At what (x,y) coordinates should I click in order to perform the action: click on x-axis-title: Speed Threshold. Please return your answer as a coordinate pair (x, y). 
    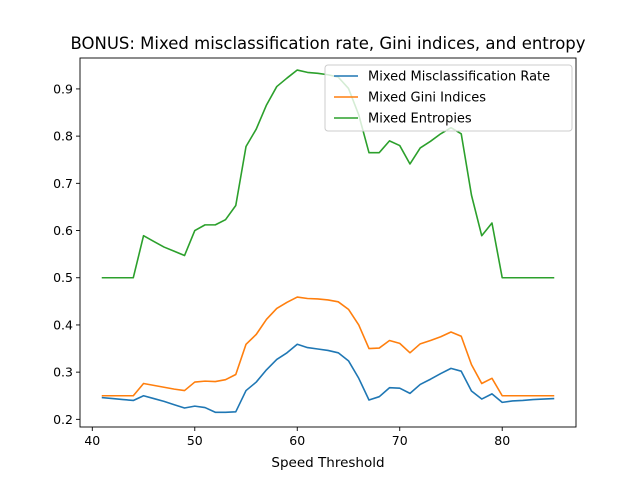
    Looking at the image, I should click on (327, 463).